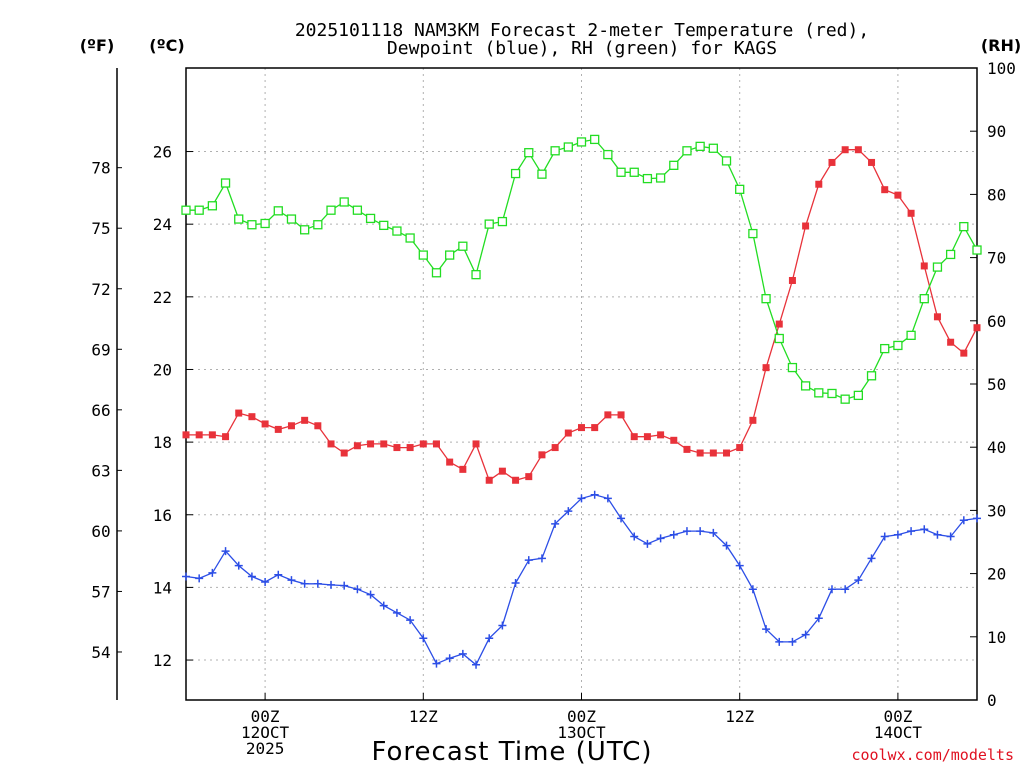 The image size is (1024, 768). What do you see at coordinates (100, 349) in the screenshot?
I see `fahrenheit-tick-label: 69` at bounding box center [100, 349].